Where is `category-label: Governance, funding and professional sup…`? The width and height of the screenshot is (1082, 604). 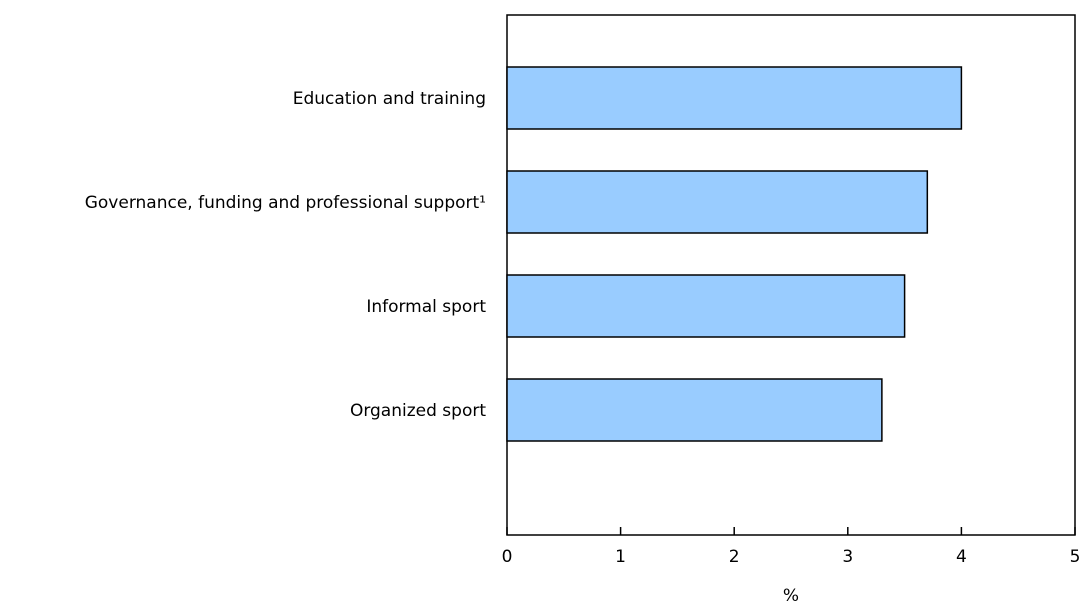
category-label: Governance, funding and professional sup… is located at coordinates (285, 203).